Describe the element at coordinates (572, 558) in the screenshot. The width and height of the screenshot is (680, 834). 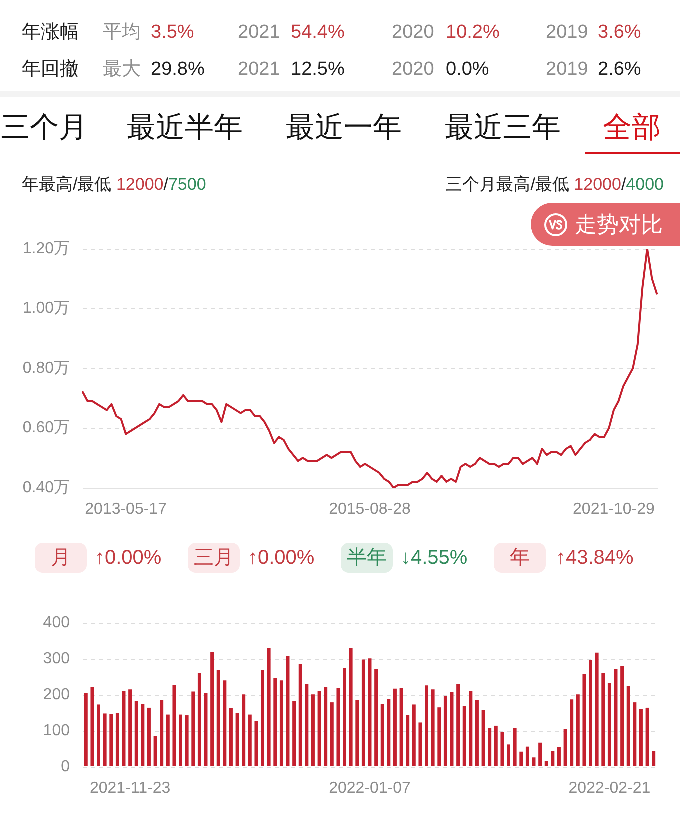
I see `text: 年 ↑43.84%` at that location.